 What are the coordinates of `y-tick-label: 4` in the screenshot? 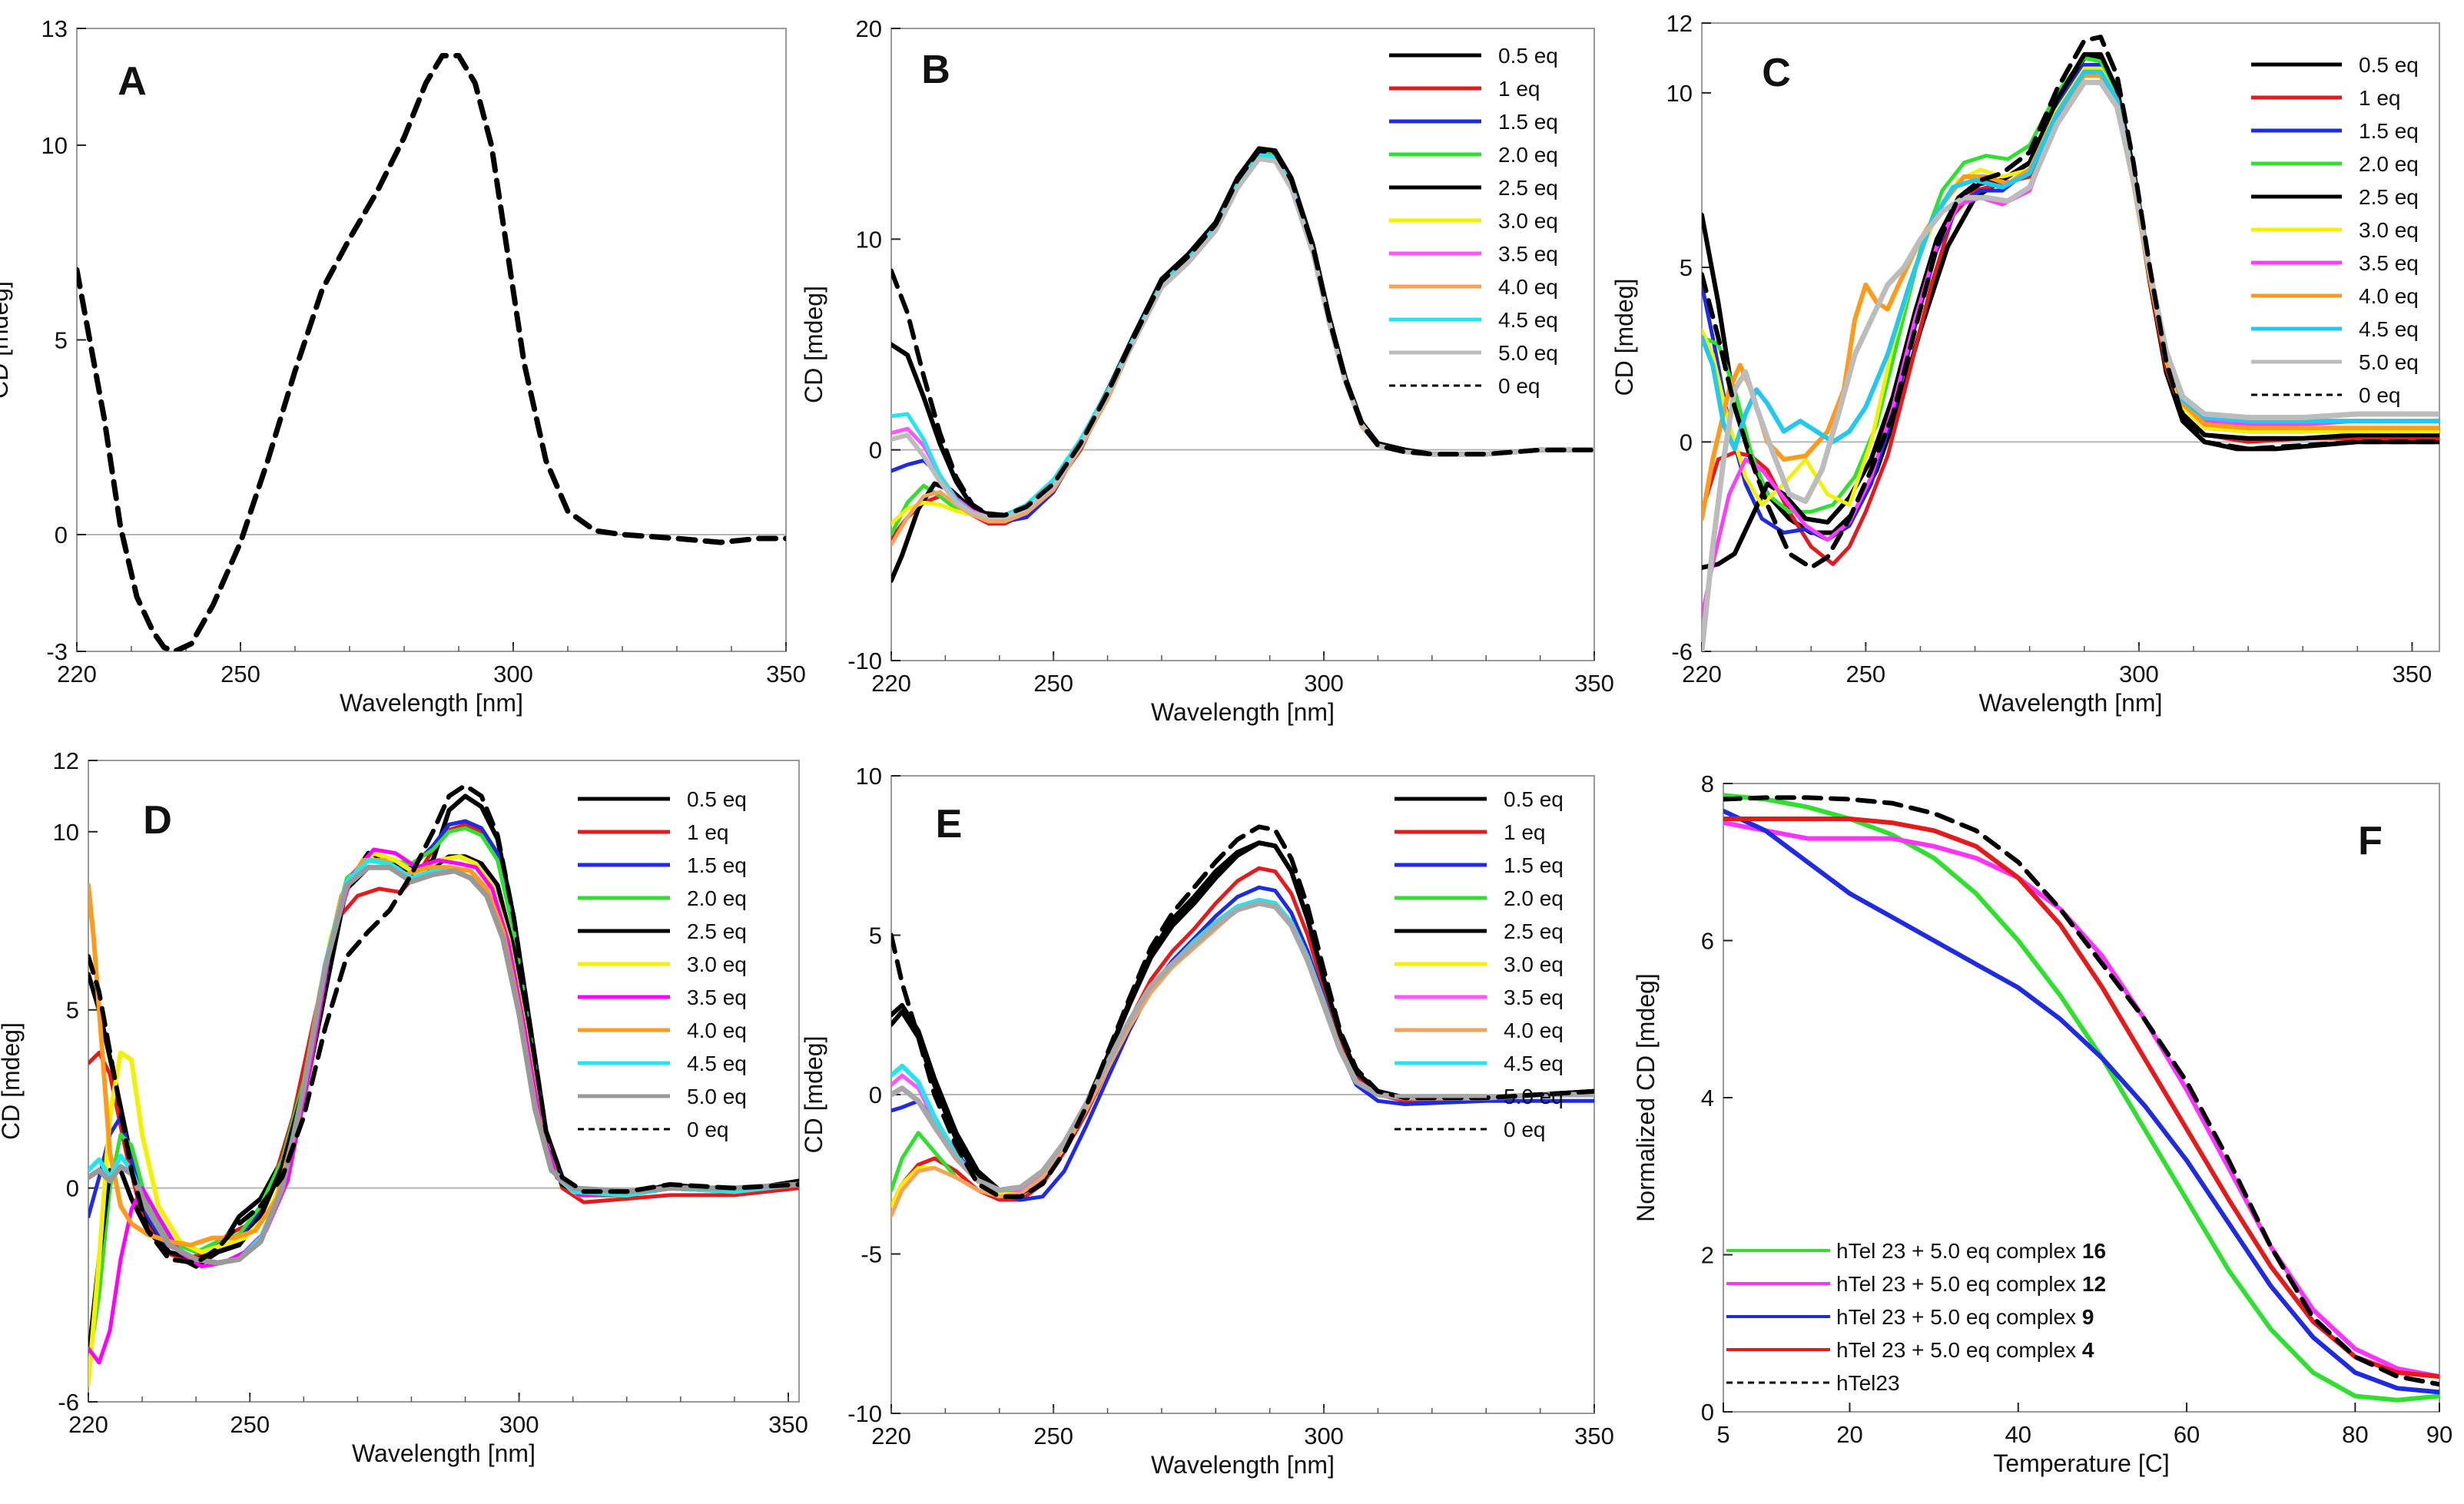 It's located at (1707, 1098).